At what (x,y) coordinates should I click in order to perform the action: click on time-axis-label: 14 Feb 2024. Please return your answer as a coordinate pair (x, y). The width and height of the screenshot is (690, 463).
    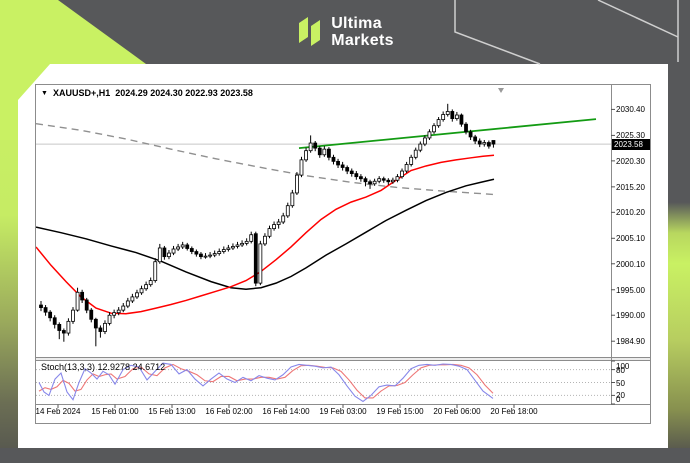
    Looking at the image, I should click on (58, 411).